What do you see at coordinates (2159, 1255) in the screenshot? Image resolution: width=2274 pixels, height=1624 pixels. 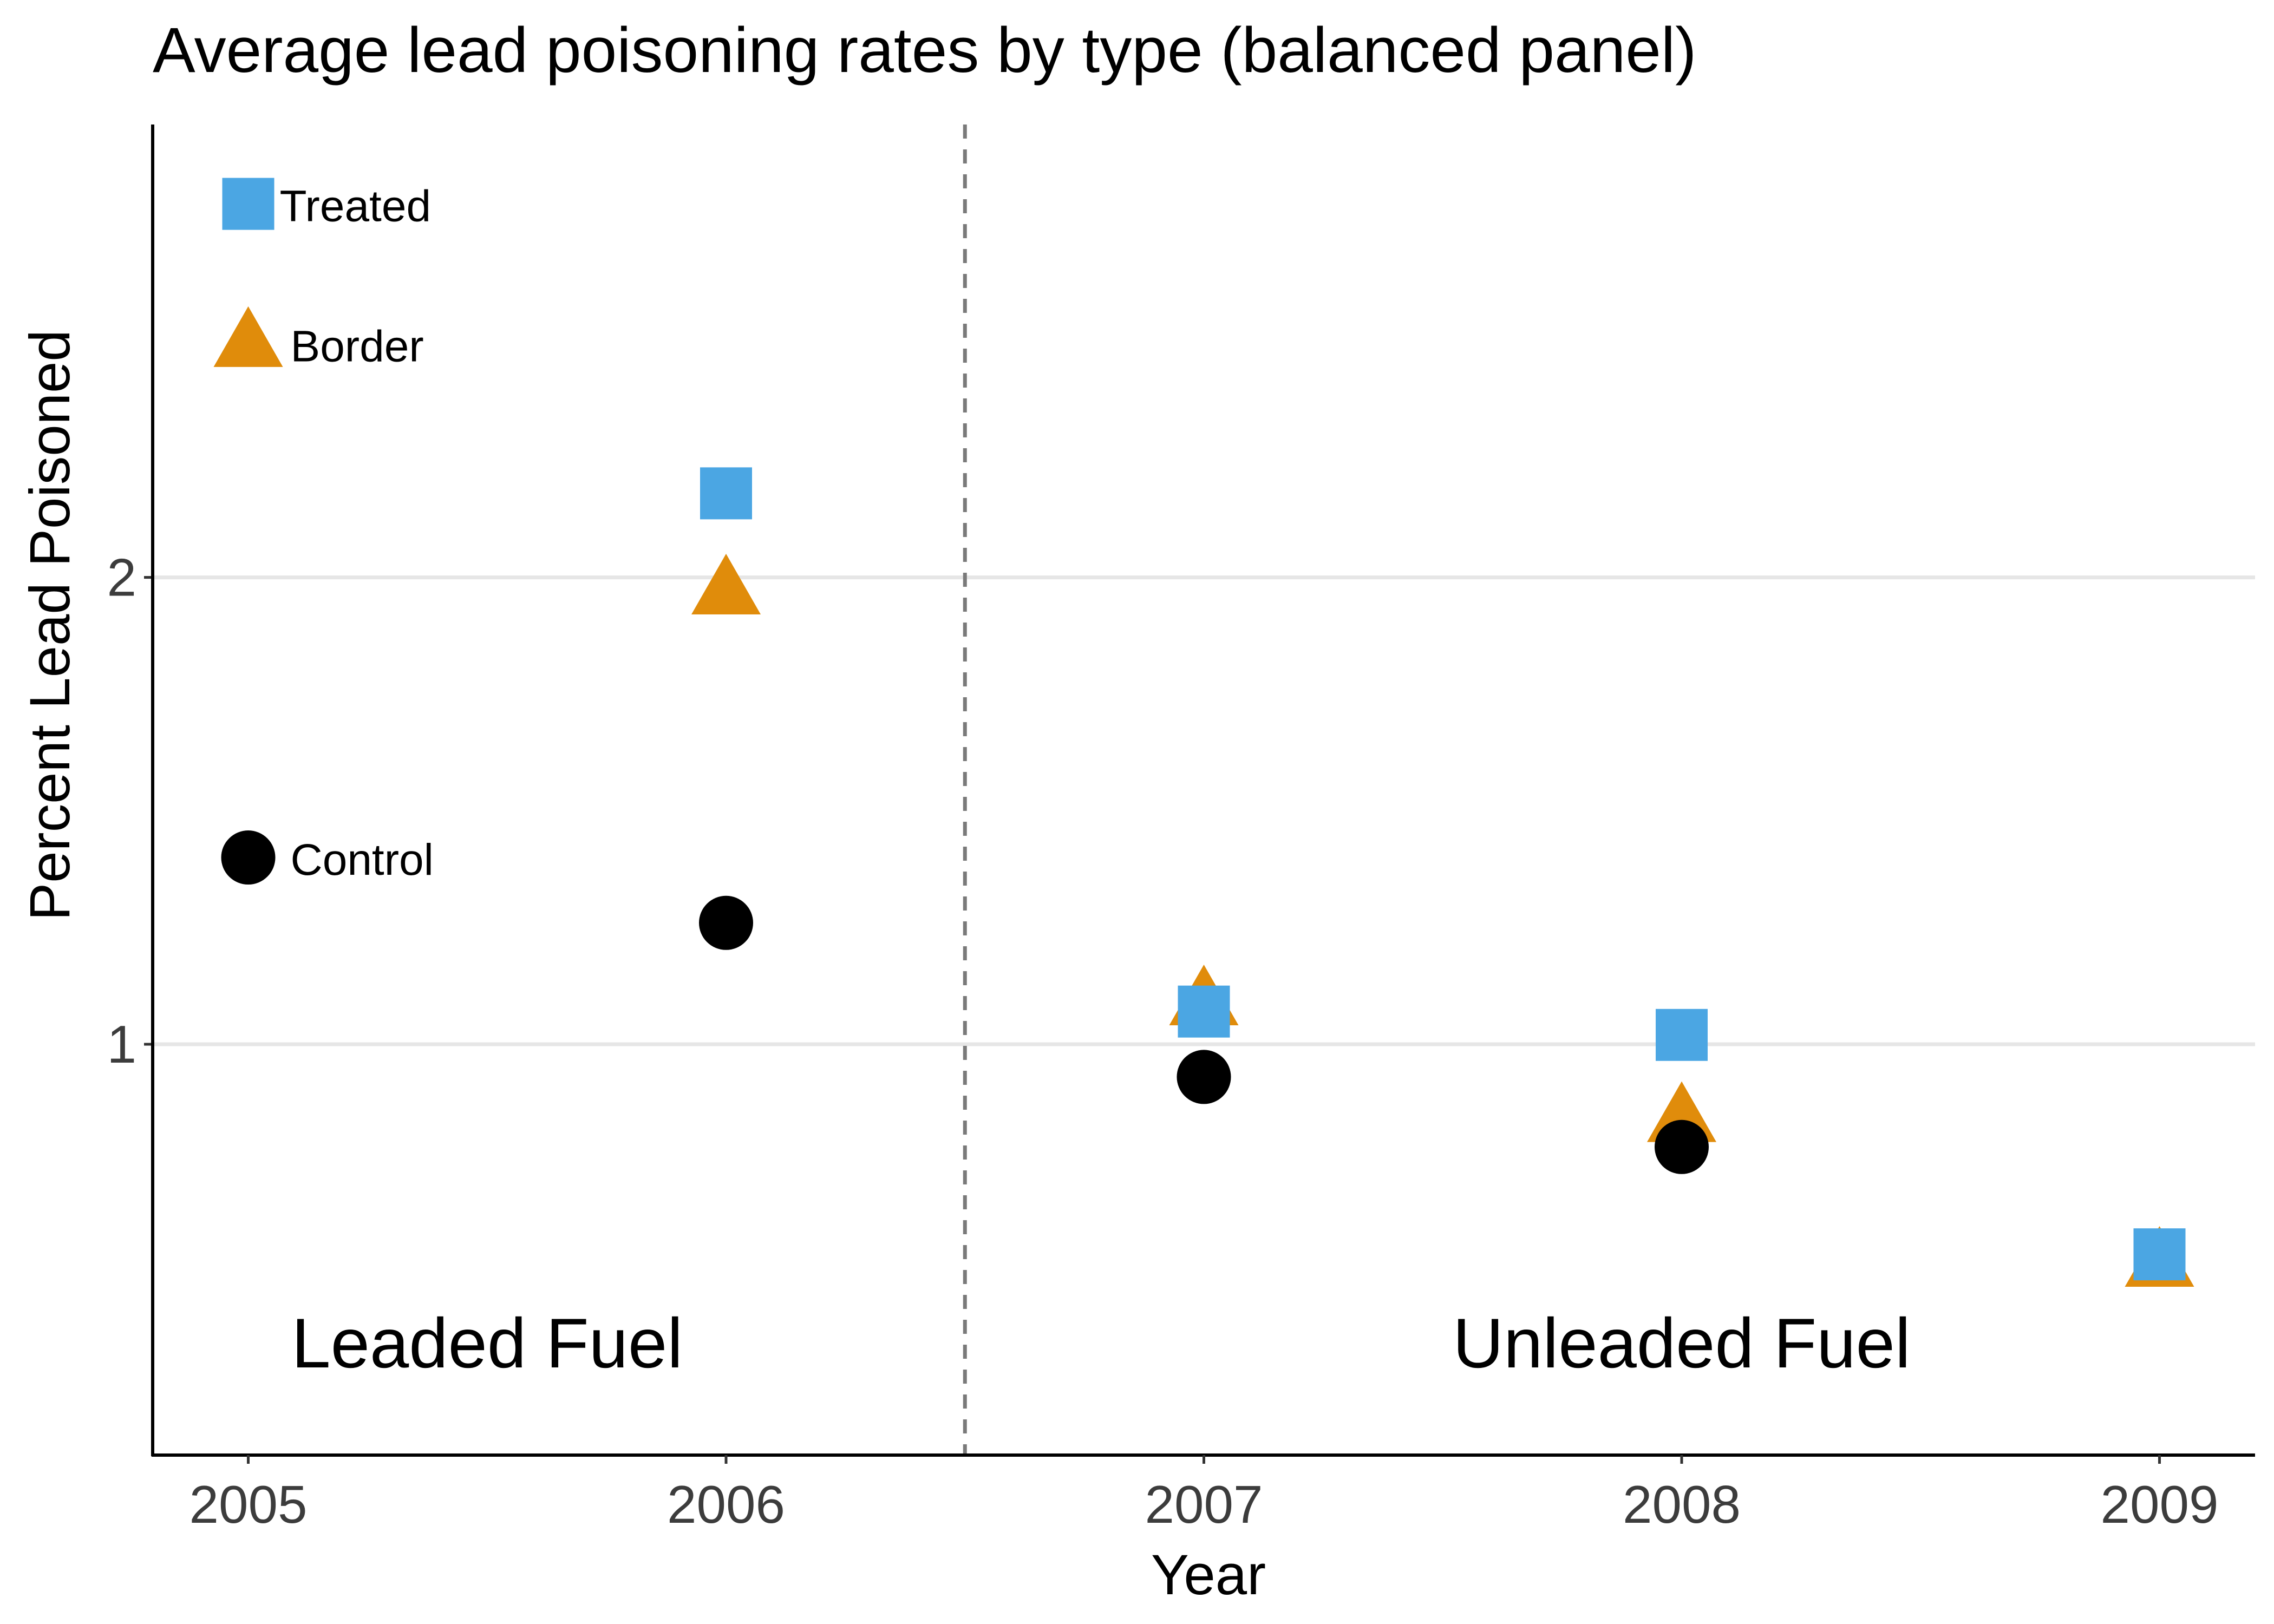 I see `point-treated-2009` at bounding box center [2159, 1255].